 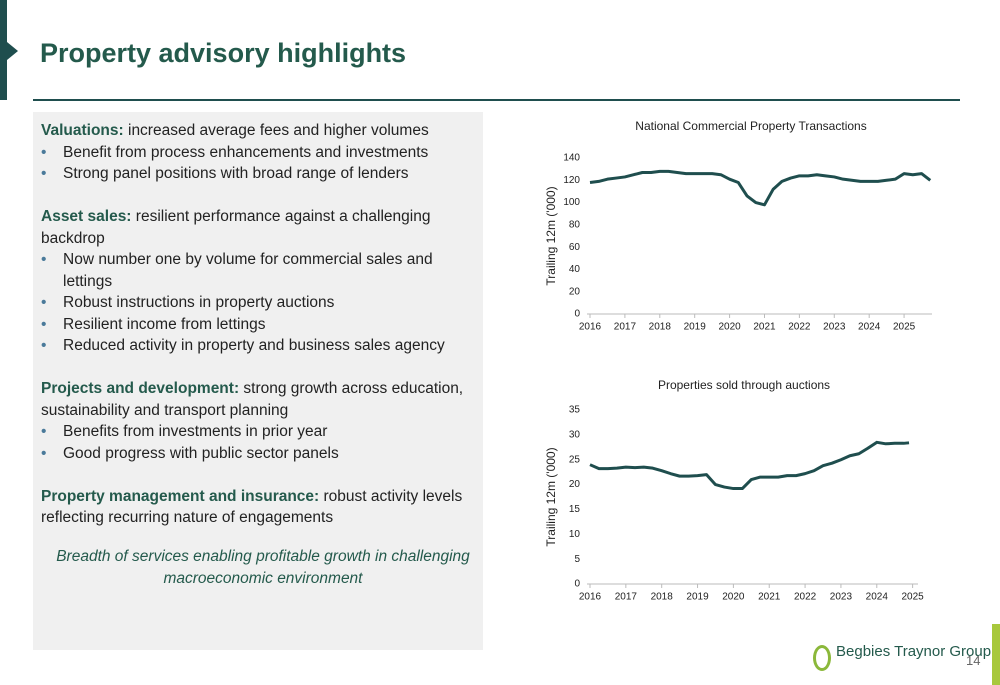 What do you see at coordinates (575, 534) in the screenshot?
I see `y-tick-label: 10` at bounding box center [575, 534].